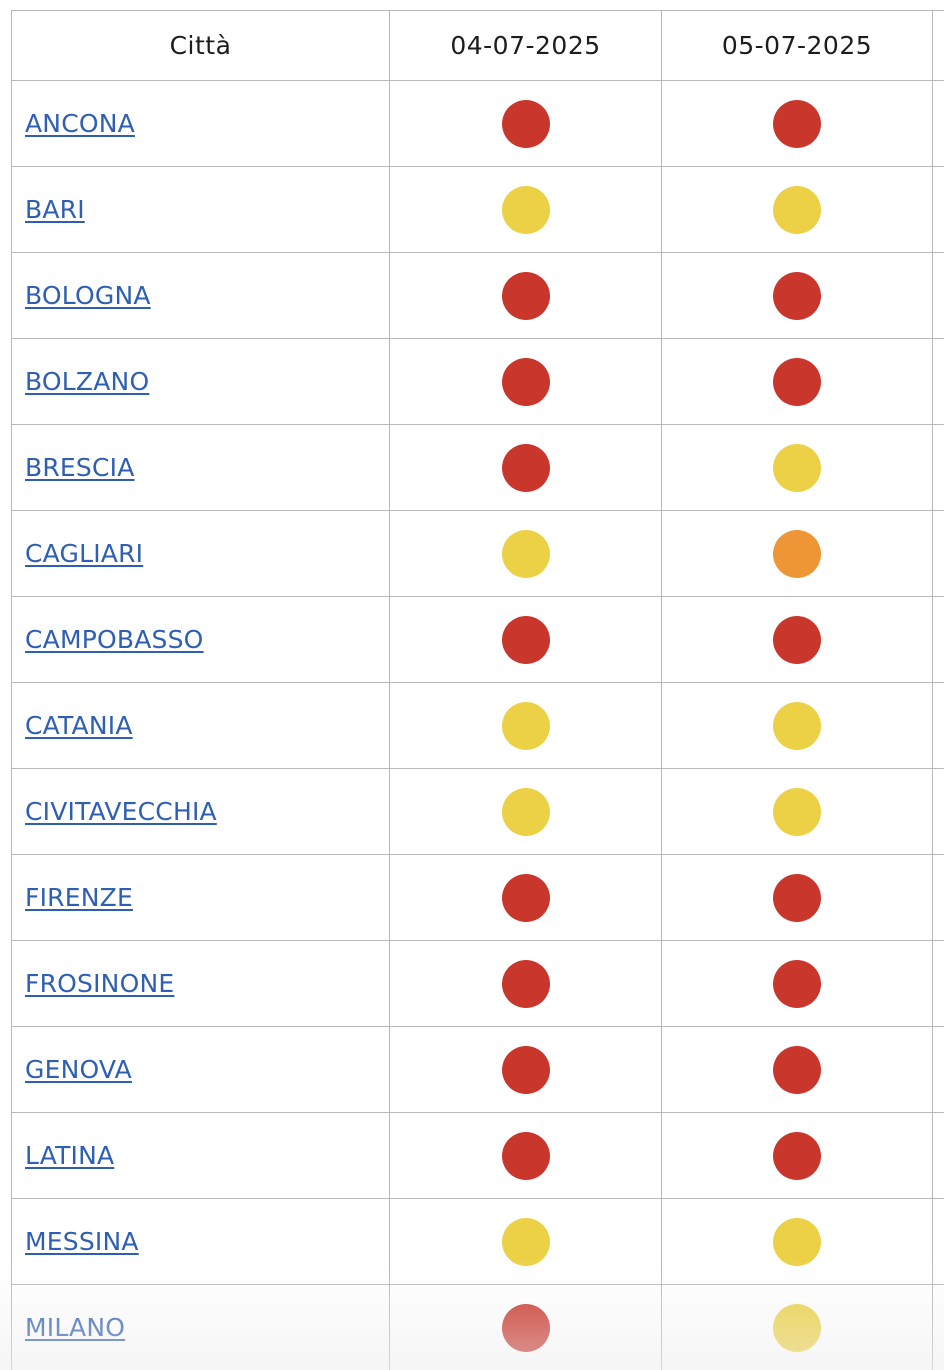  Describe the element at coordinates (200, 1241) in the screenshot. I see `city-cell: MESSINA` at that location.